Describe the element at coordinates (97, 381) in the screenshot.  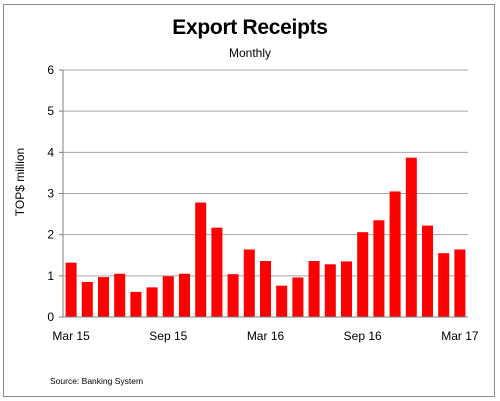
I see `source-note: Source: Banking System` at that location.